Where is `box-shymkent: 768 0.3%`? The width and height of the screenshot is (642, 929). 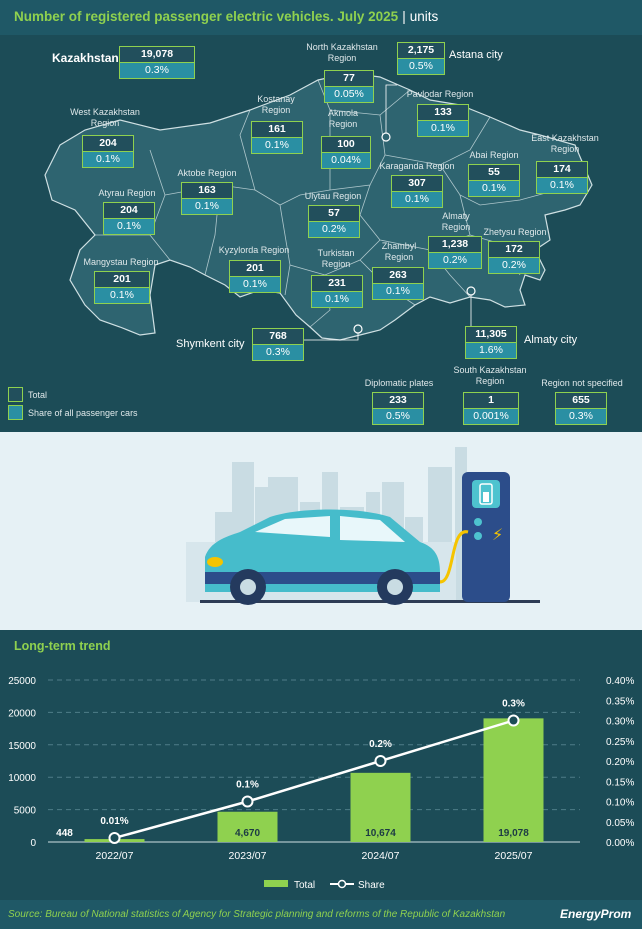
box-shymkent: 768 0.3% is located at coordinates (278, 344).